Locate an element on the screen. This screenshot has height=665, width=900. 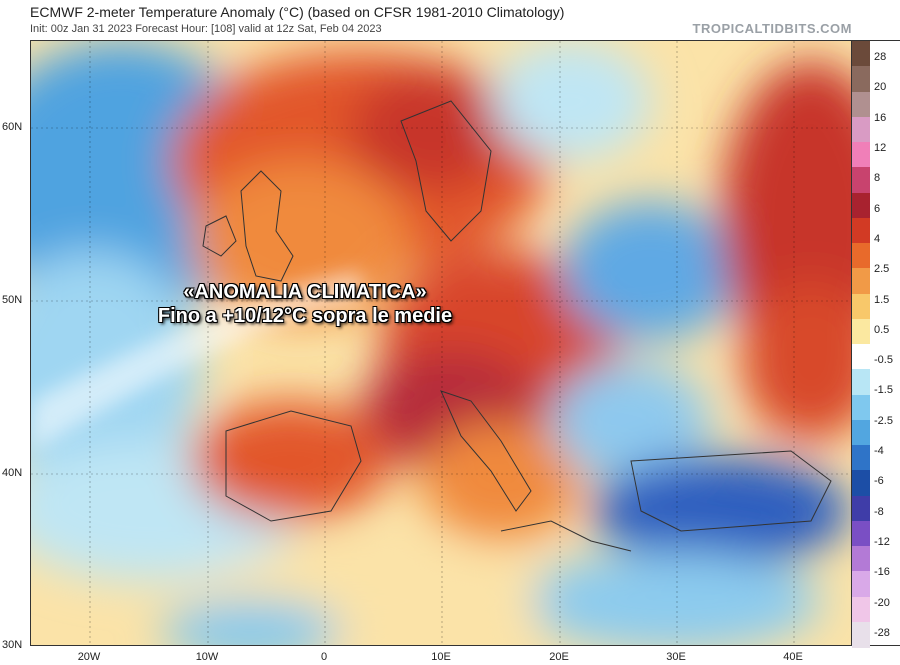
lon-label-30e: 30E is located at coordinates (676, 657).